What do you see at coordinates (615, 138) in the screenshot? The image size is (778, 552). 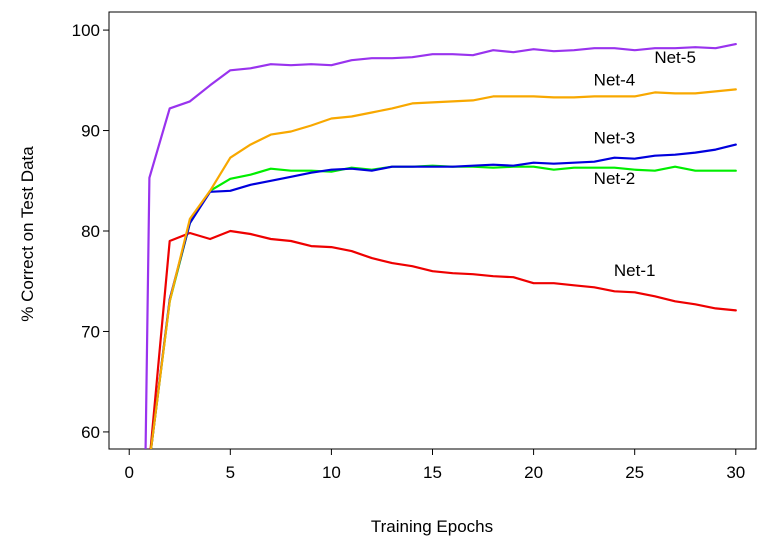 I see `series-label-net-3: Net-3` at bounding box center [615, 138].